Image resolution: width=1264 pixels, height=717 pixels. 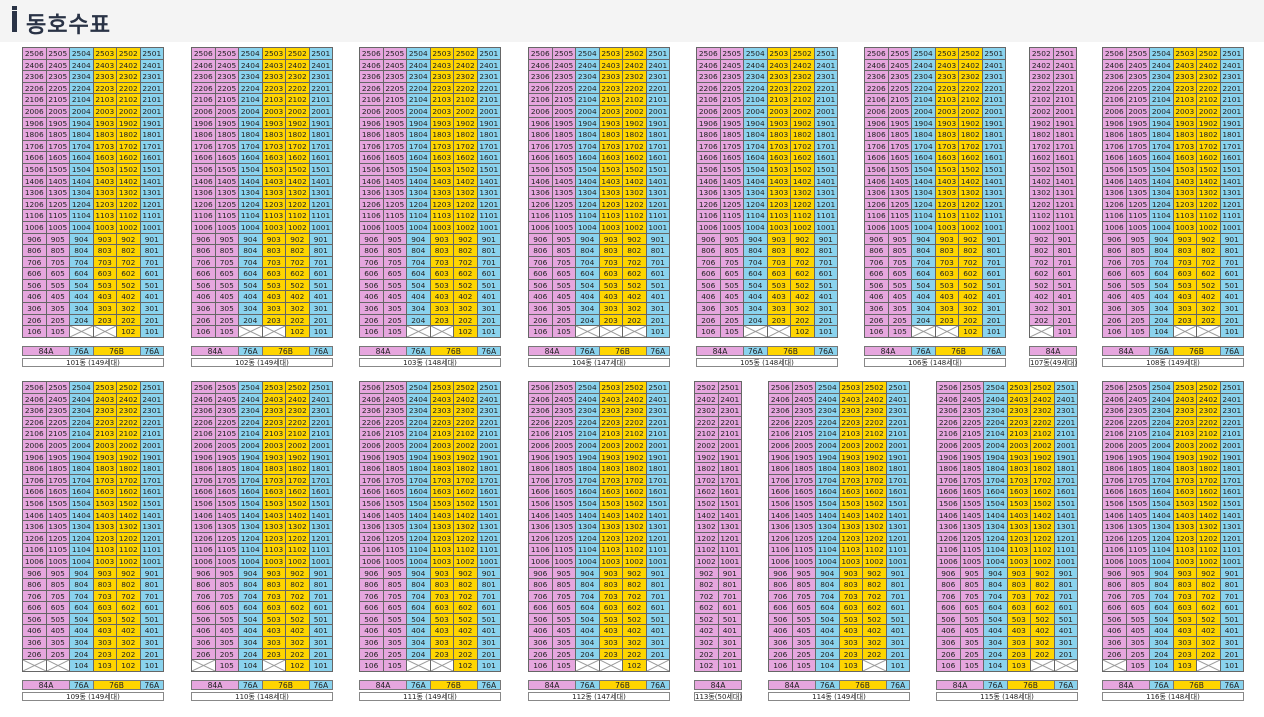 What do you see at coordinates (732, 251) in the screenshot?
I see `unit-cell: 805` at bounding box center [732, 251].